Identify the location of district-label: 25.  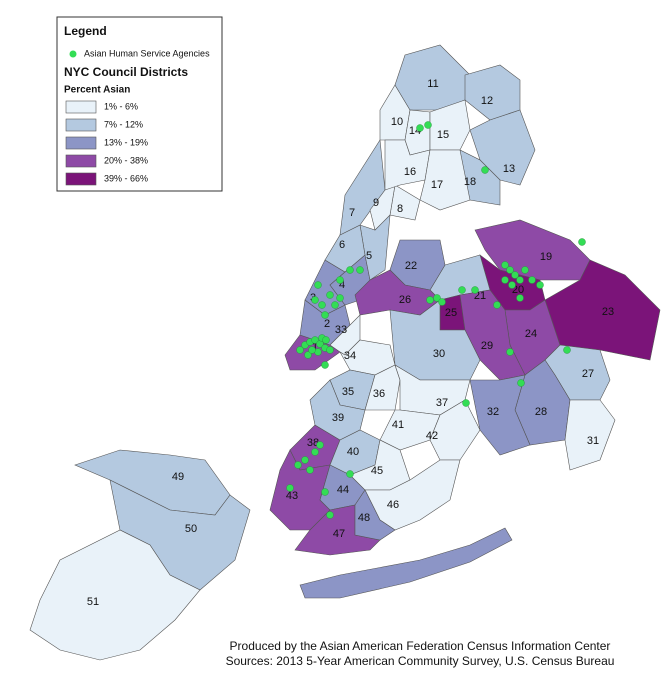
(451, 313).